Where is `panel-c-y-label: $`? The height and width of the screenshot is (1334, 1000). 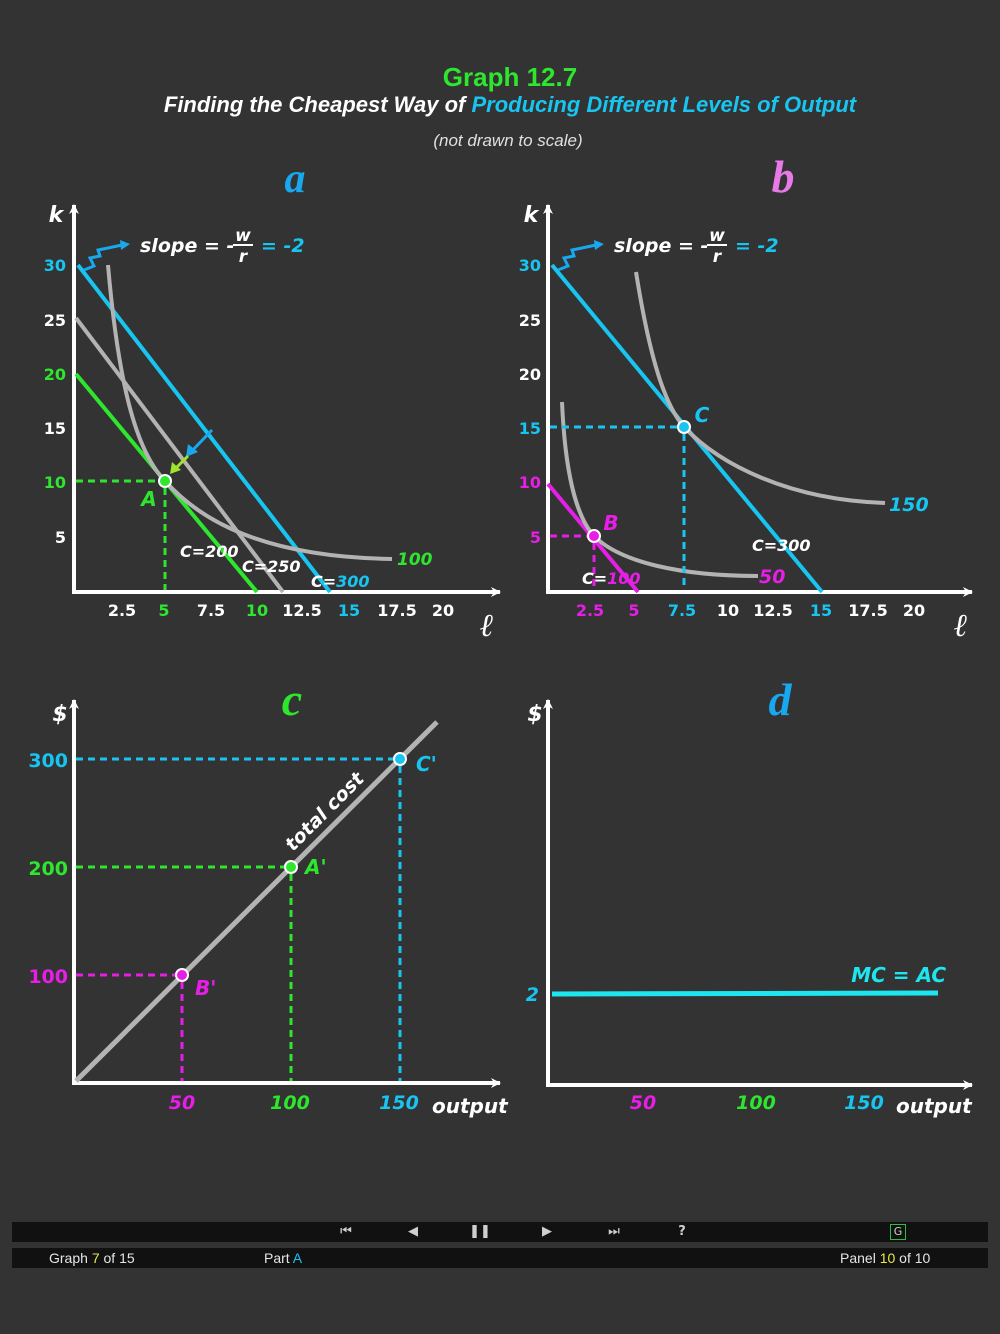
panel-c-y-label: $ is located at coordinates (59, 714).